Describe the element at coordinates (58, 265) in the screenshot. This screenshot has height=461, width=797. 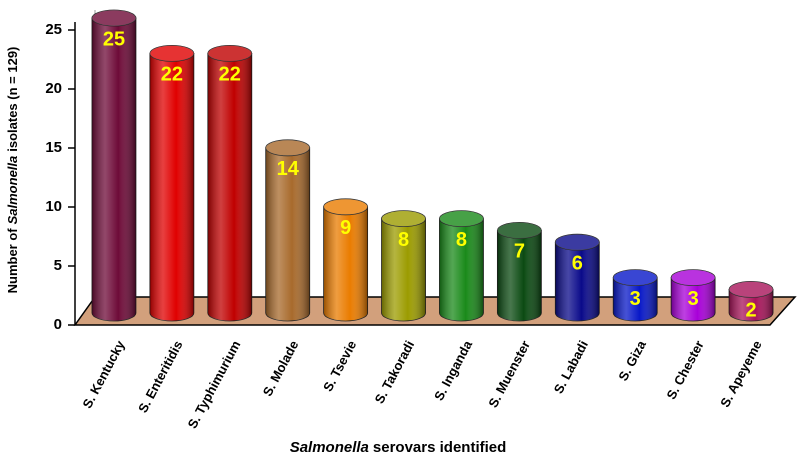
I see `y-tick-label: 5` at that location.